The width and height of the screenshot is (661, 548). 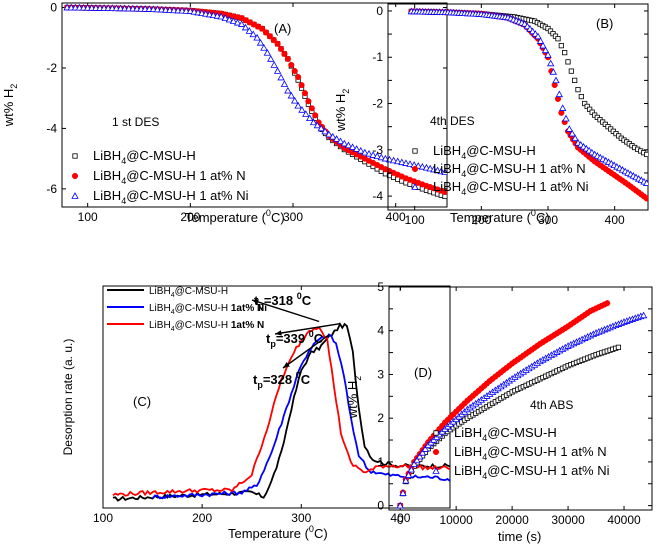 What do you see at coordinates (500, 216) in the screenshot?
I see `panel-b-xlabel: Temperature (0C)` at bounding box center [500, 216].